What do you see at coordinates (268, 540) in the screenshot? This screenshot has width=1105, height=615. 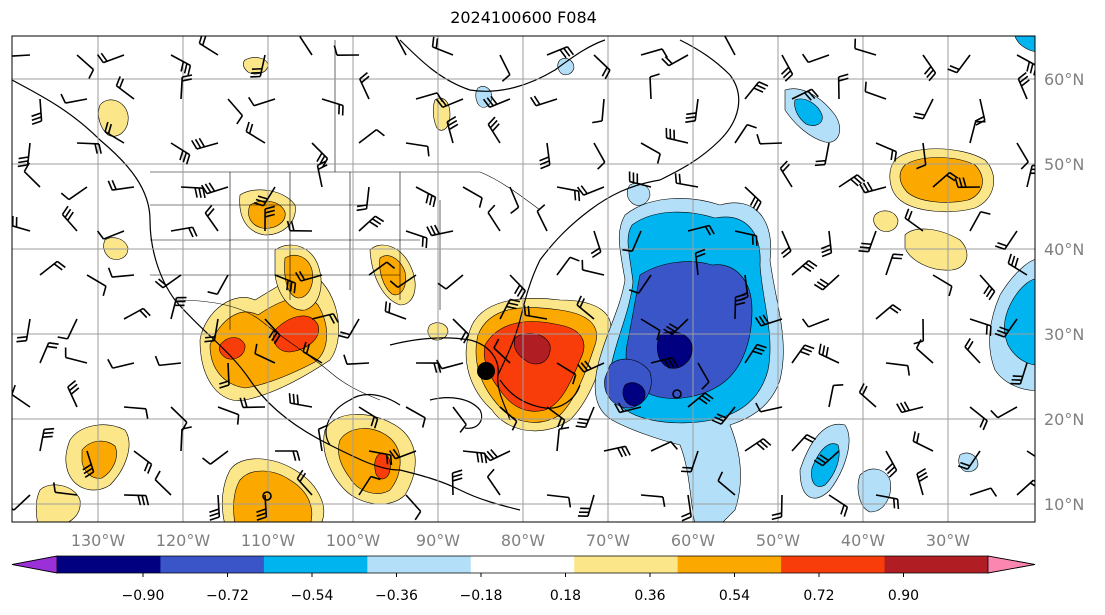 I see `lon-label: 110°W` at bounding box center [268, 540].